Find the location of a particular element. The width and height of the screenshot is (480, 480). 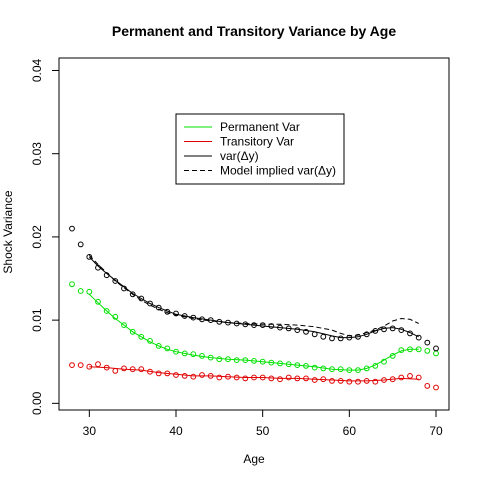

x-tick-label: 40 is located at coordinates (176, 431).